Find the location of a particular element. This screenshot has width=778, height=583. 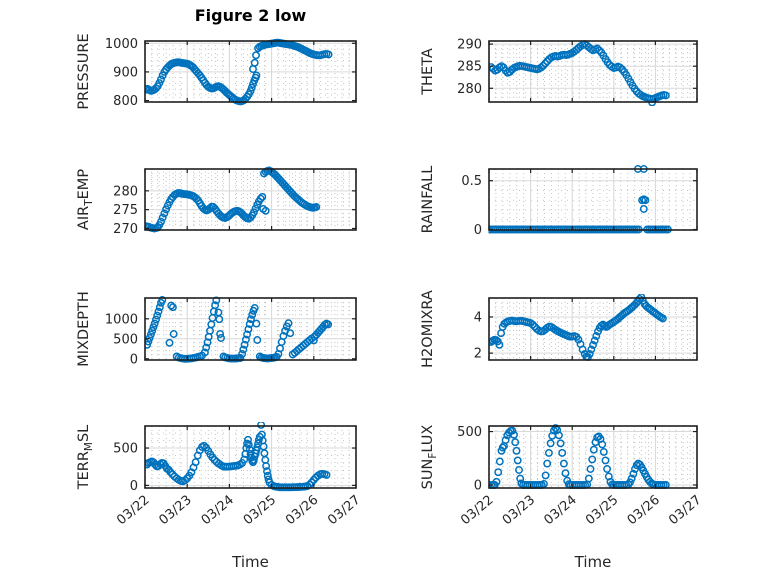

subplot-pressure: 800 900 1000 PRESSURE is located at coordinates (216, 71).